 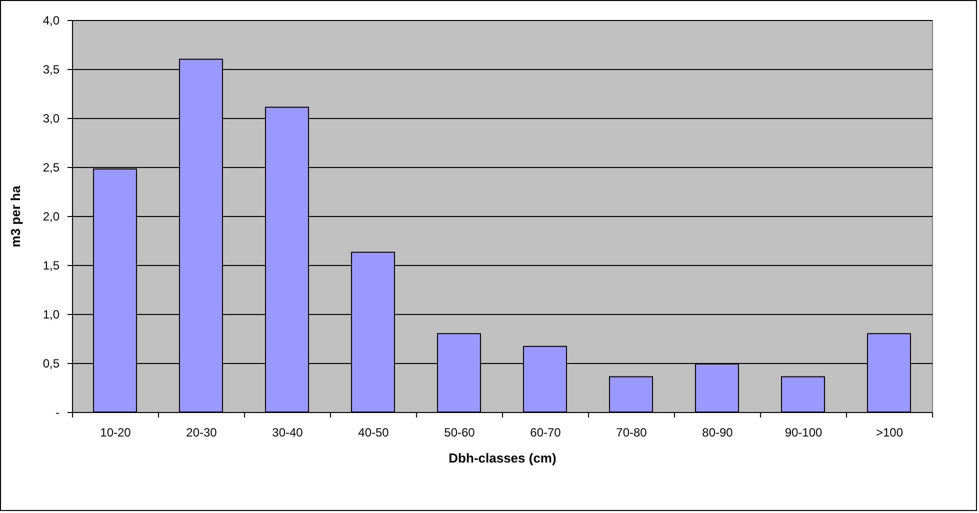 I want to click on y-tick-label: 2,0, so click(x=51, y=217).